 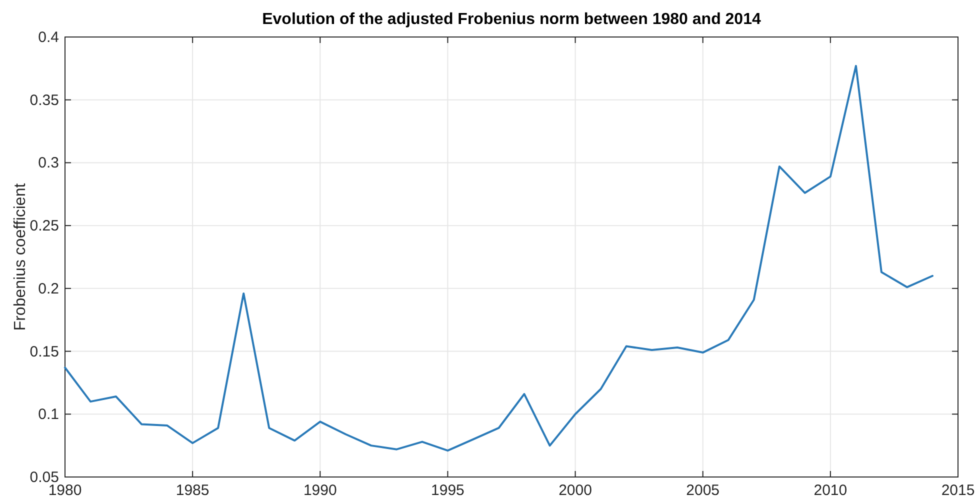 What do you see at coordinates (703, 490) in the screenshot?
I see `x-tick-label: 2005` at bounding box center [703, 490].